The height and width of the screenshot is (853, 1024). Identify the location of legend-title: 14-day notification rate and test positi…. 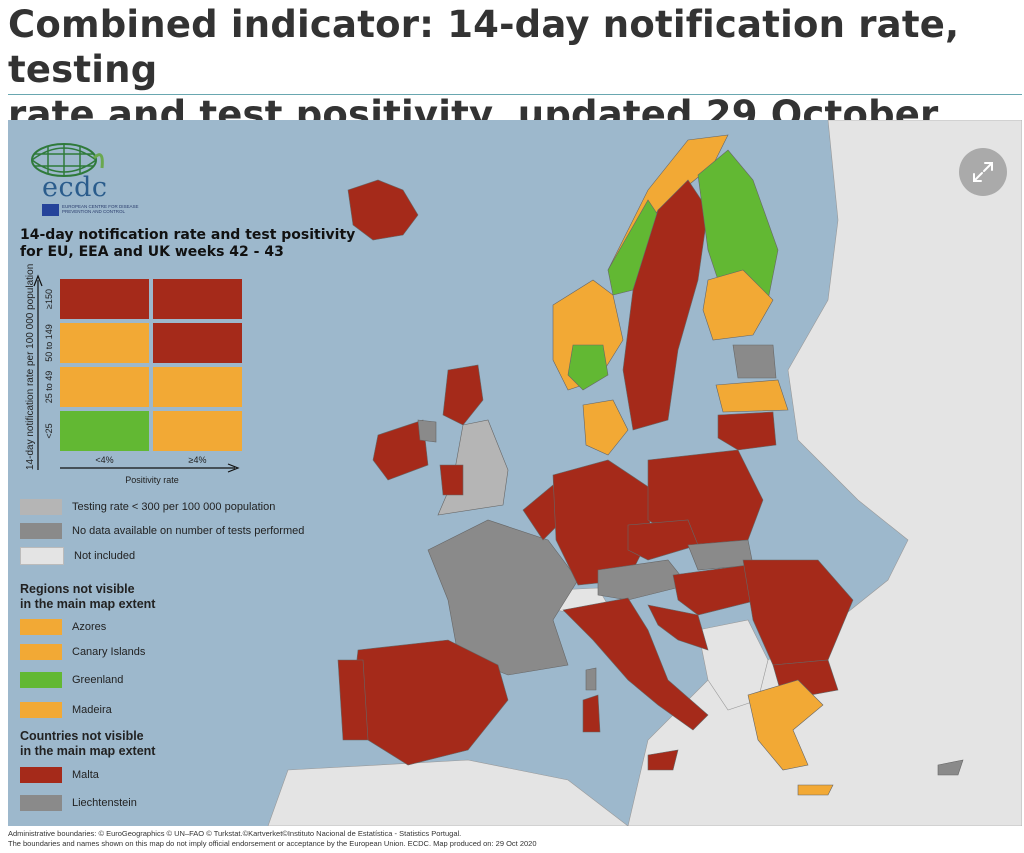
(188, 243).